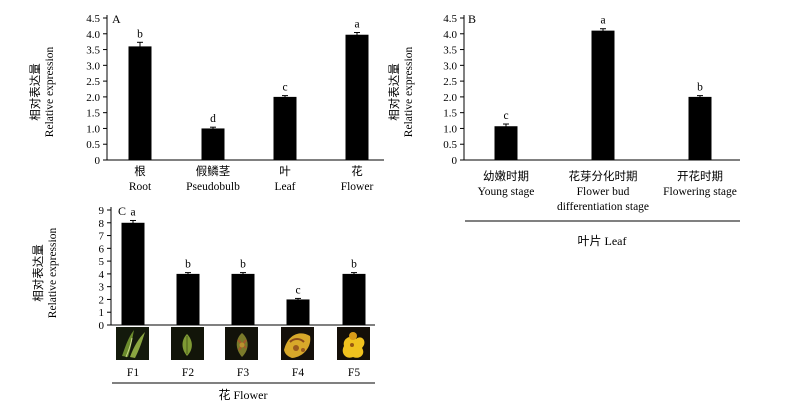 The image size is (800, 410). Describe the element at coordinates (102, 262) in the screenshot. I see `panel-c-ytick-label: 5` at that location.